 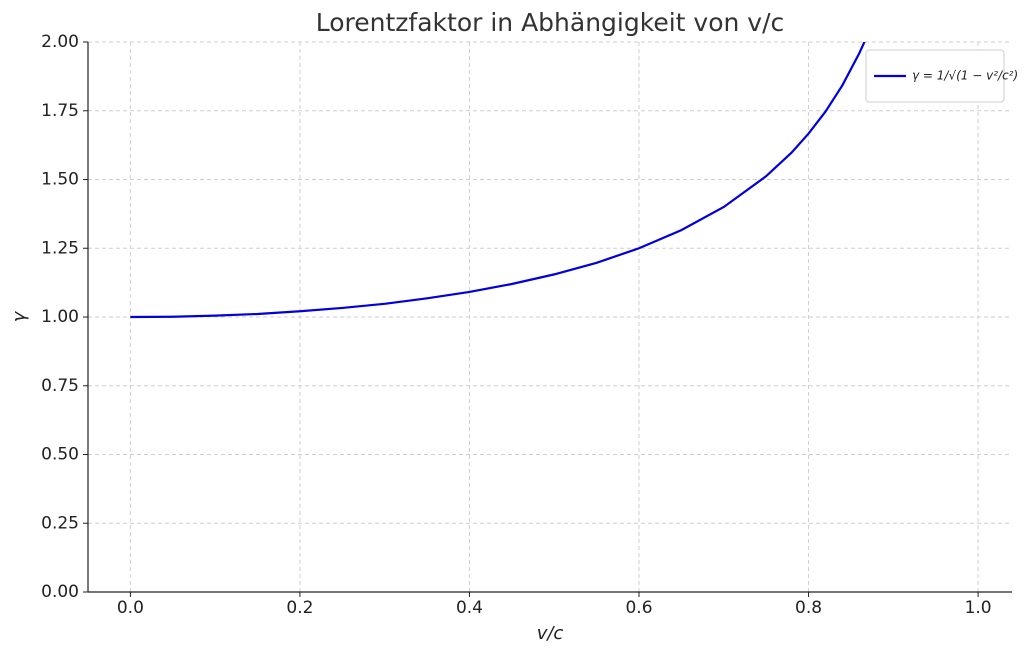 What do you see at coordinates (60, 455) in the screenshot?
I see `y-tick-label: 0.50` at bounding box center [60, 455].